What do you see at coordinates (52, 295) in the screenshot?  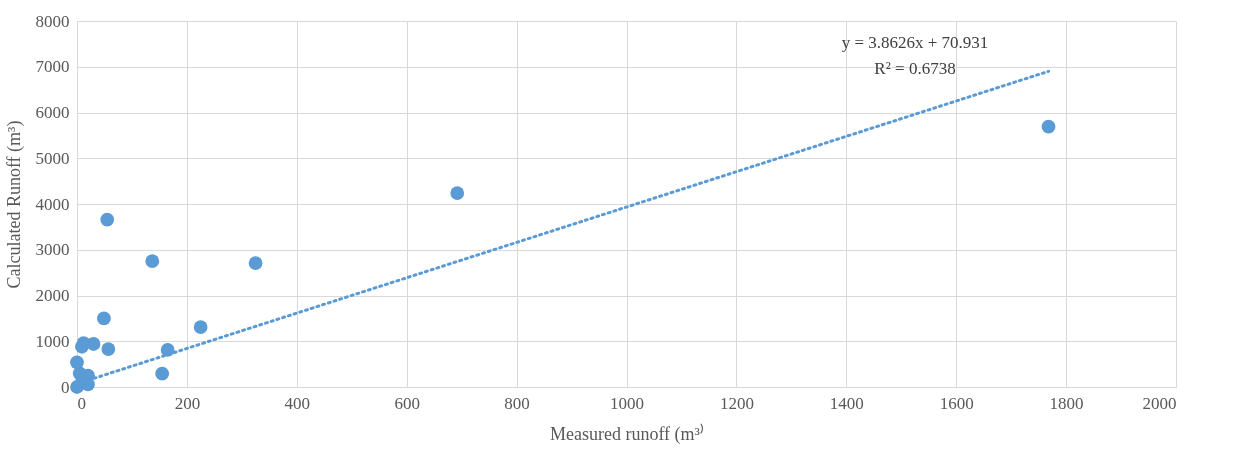 I see `y-tick-label: 2000` at bounding box center [52, 295].